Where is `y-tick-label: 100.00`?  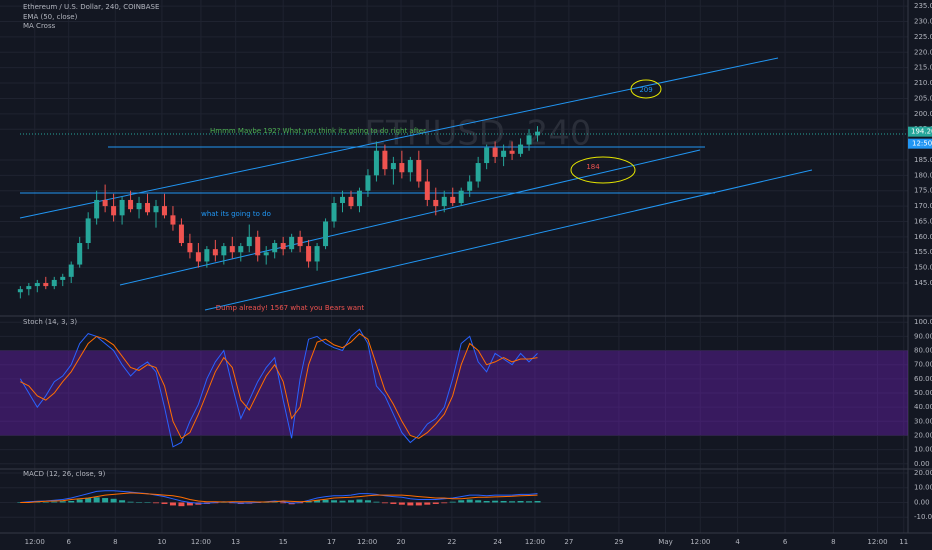 y-tick-label: 100.00 is located at coordinates (923, 322).